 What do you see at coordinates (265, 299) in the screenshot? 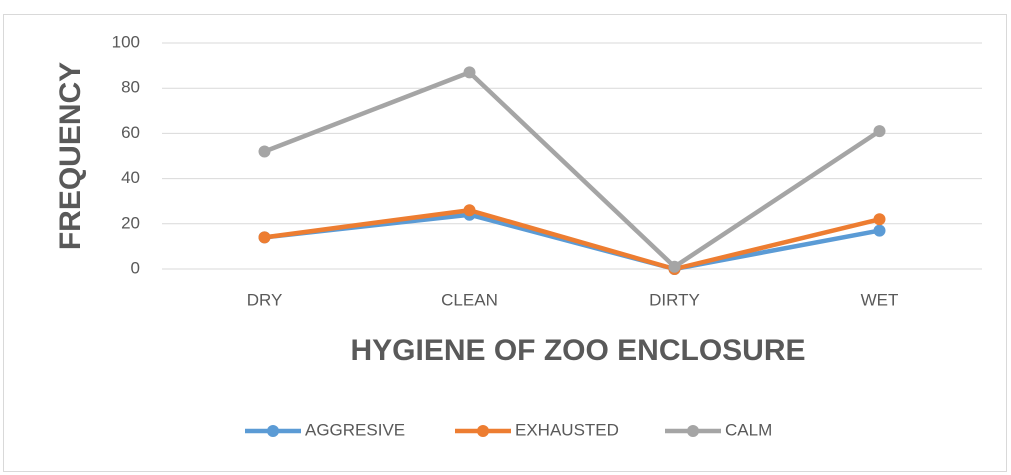
I see `x-tick-label: DRY` at bounding box center [265, 299].